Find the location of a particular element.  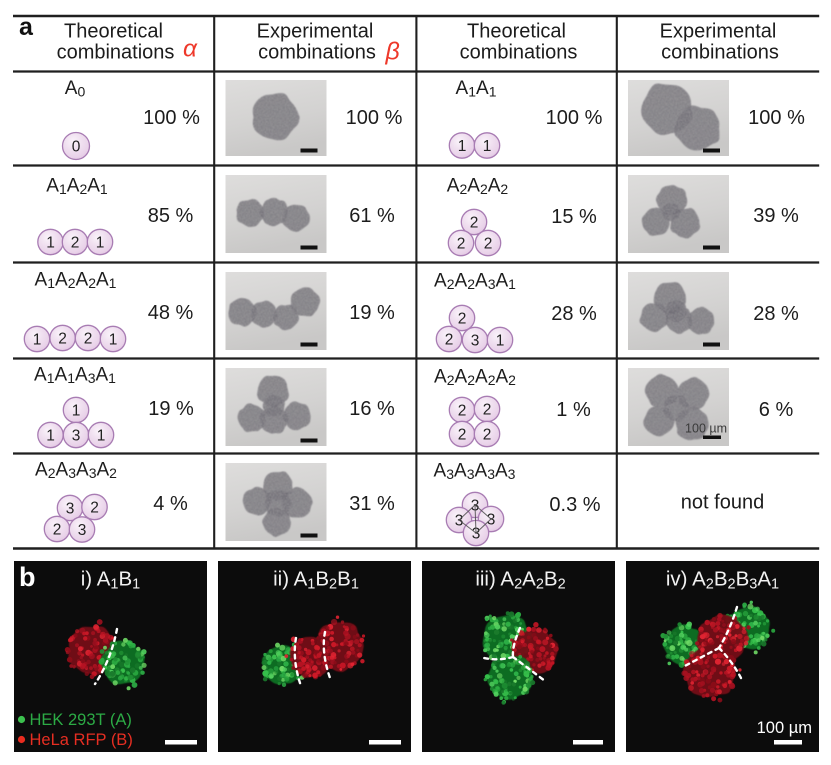

svg-text: A2​A2​A2​A2​ is located at coordinates (475, 378).